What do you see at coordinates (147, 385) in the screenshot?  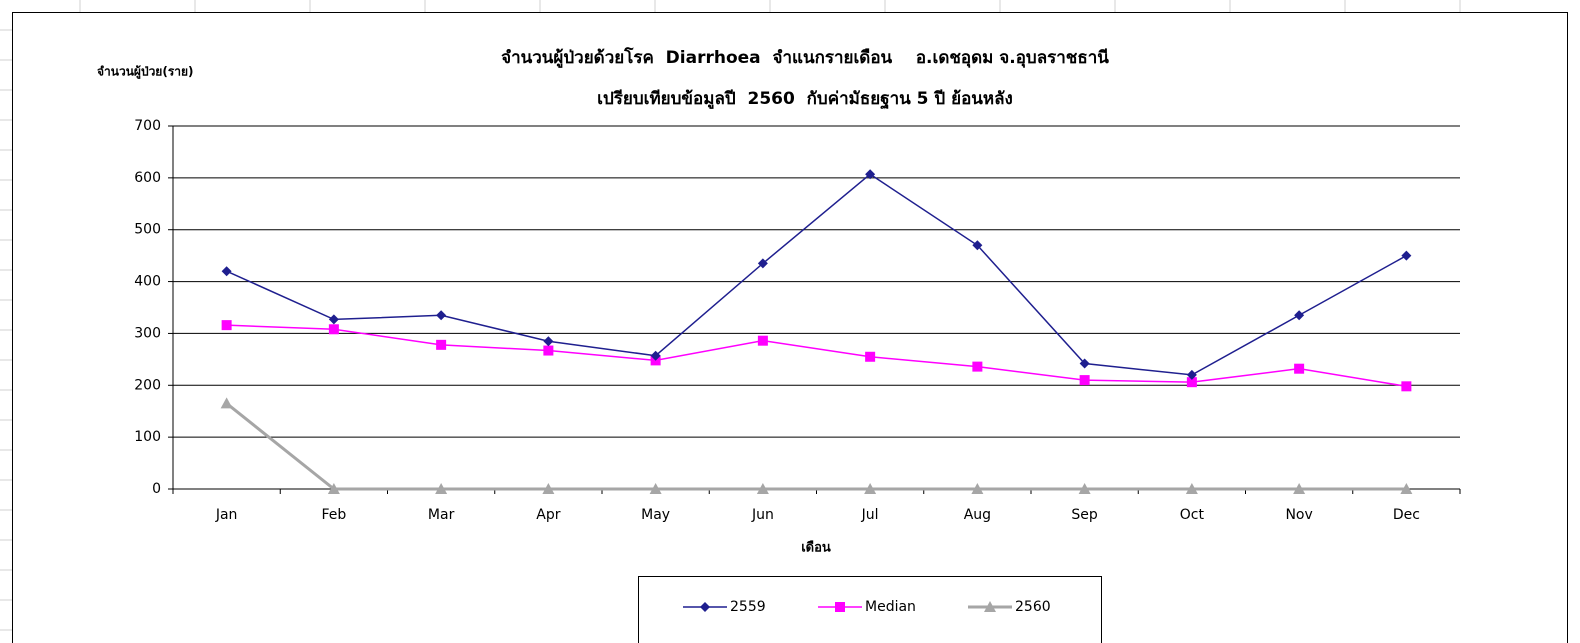 I see `y-tick-label: 200` at bounding box center [147, 385].